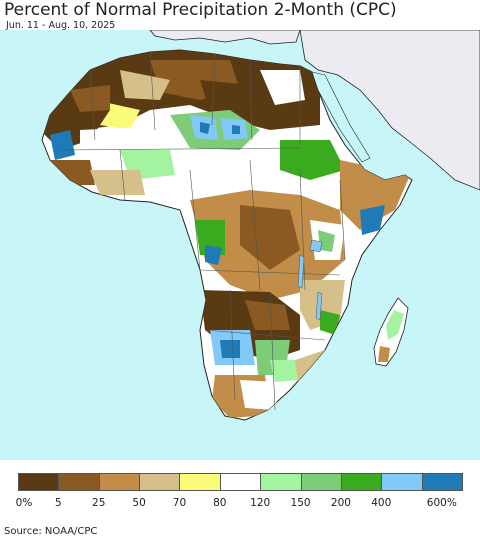 Image resolution: width=480 pixels, height=540 pixels. Describe the element at coordinates (316, 246) in the screenshot. I see `lake-victoria` at that location.